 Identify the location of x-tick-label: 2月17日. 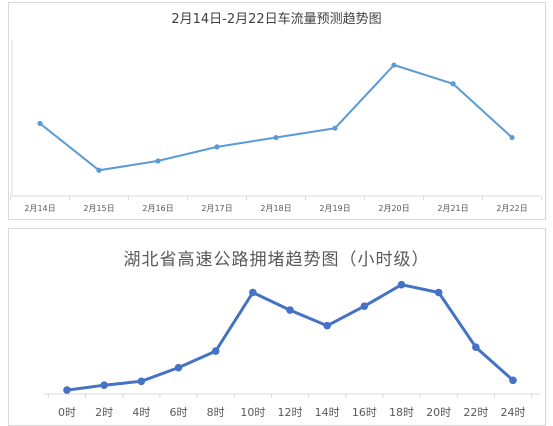
(216, 208).